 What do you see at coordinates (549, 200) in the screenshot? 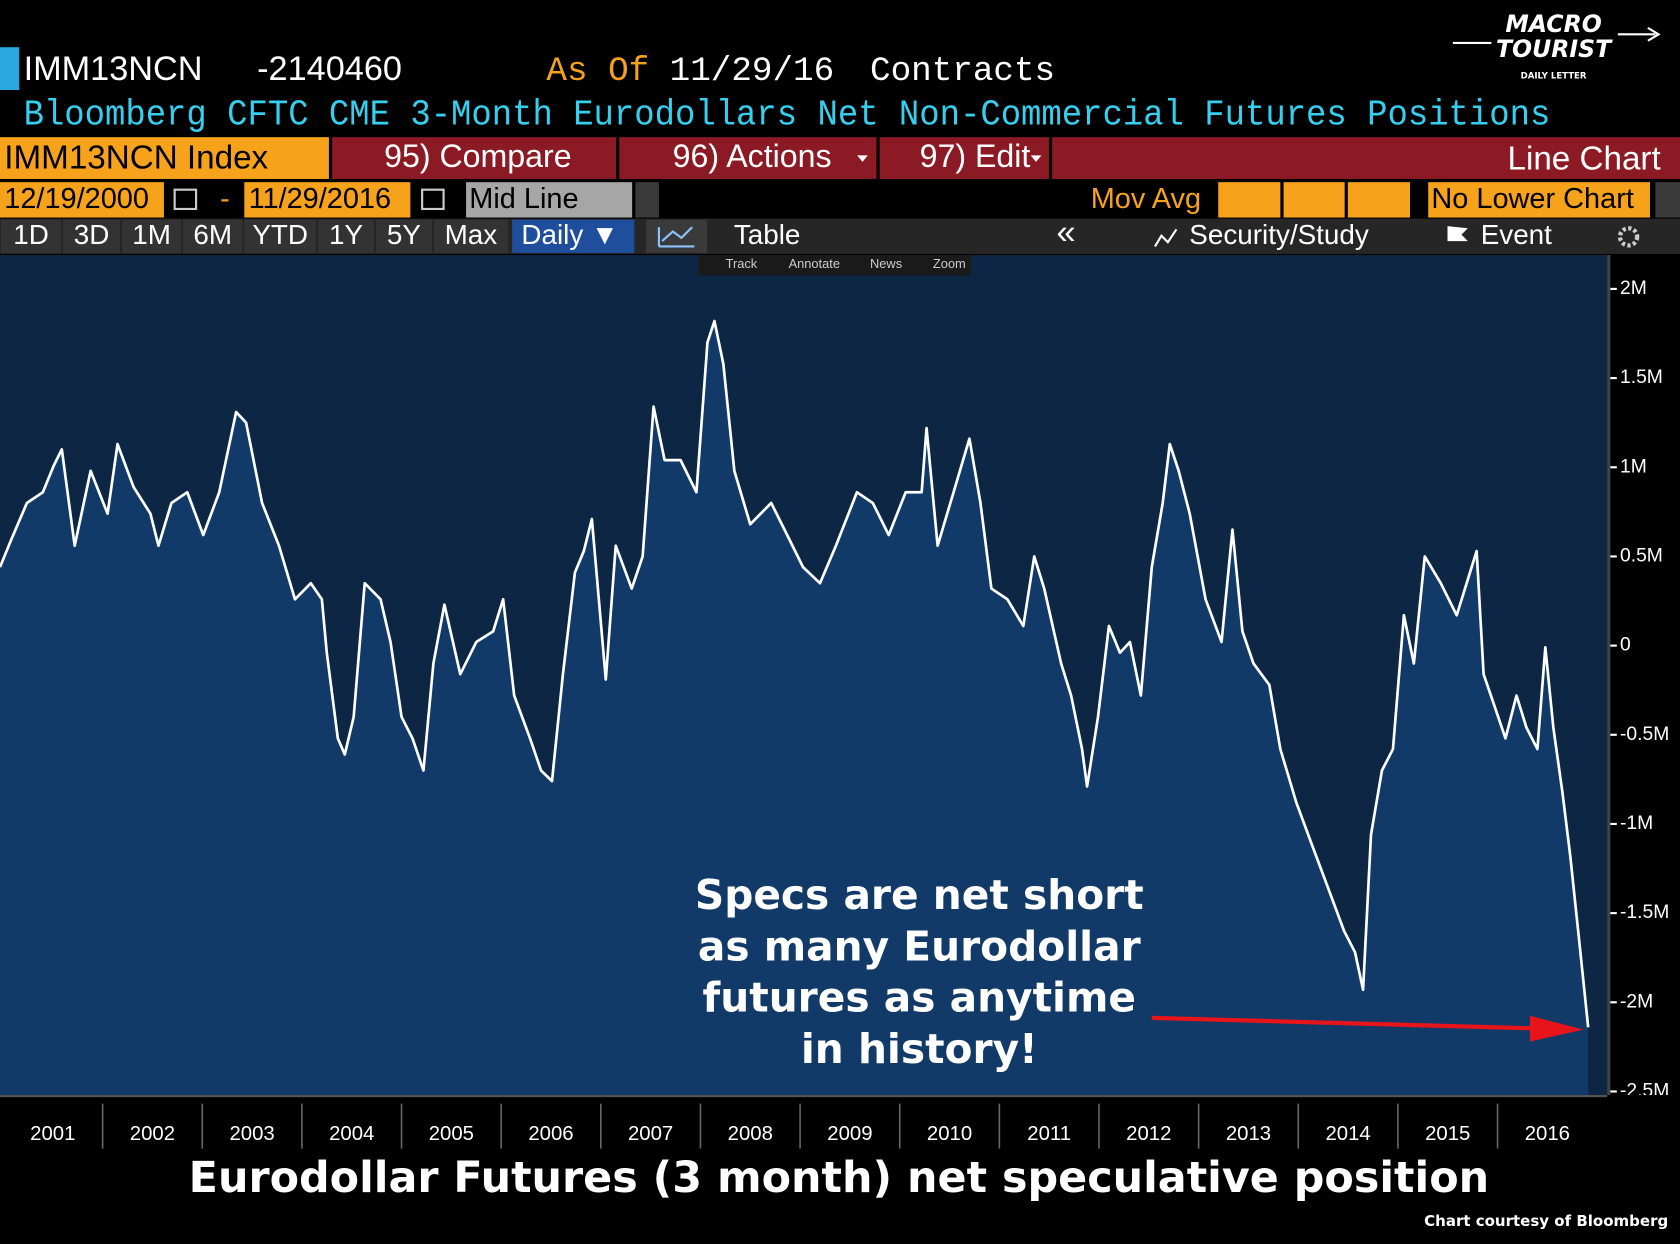
I see `mode-box` at bounding box center [549, 200].